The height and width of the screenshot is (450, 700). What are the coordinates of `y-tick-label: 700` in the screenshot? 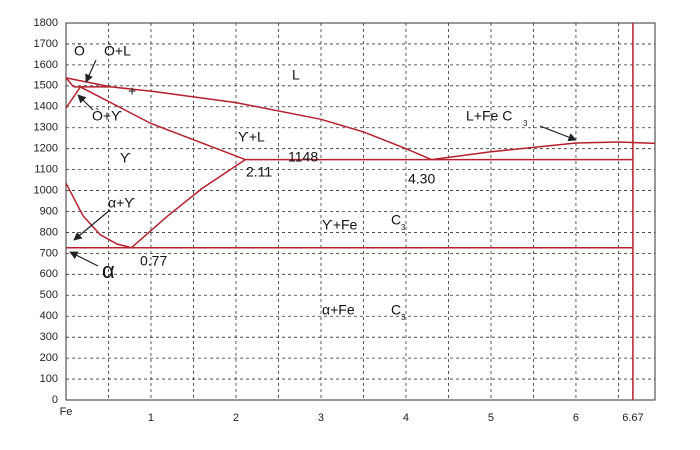 It's located at (49, 253).